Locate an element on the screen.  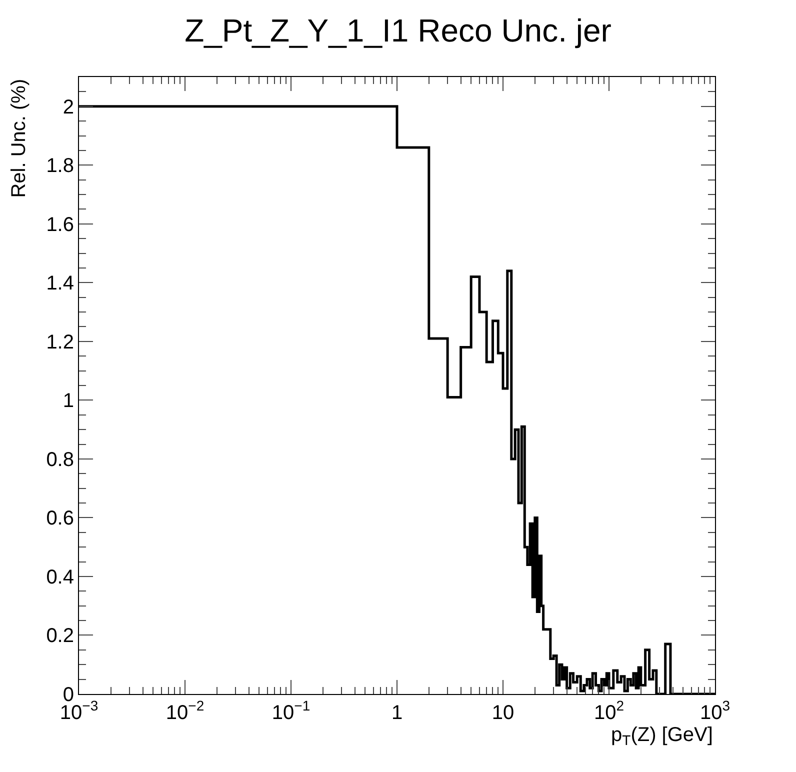
y-tick-label: 2 is located at coordinates (68, 107).